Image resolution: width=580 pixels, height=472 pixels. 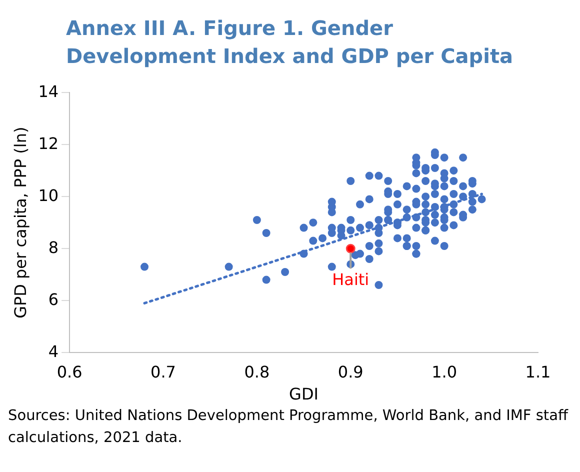 I want to click on y-tick-label: 8, so click(x=53, y=247).